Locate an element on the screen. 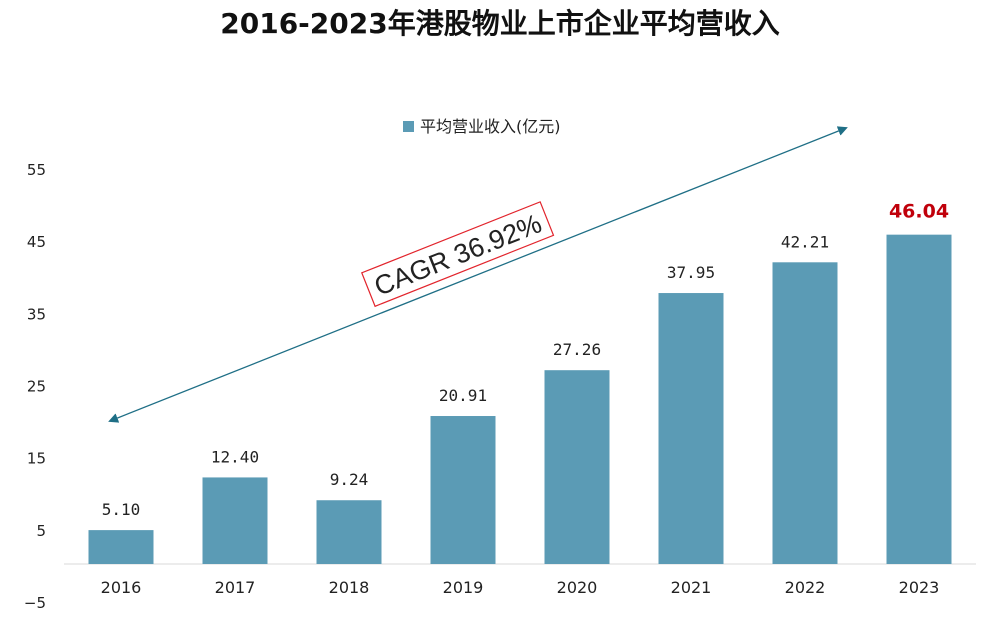 This screenshot has height=617, width=1000. legend: 平均营业收入(亿元) is located at coordinates (482, 126).